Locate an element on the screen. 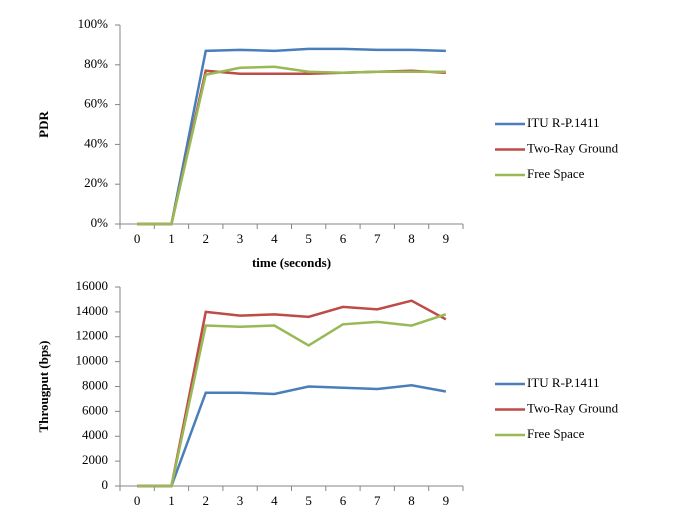  y-tick-label: 80% is located at coordinates (96, 63).